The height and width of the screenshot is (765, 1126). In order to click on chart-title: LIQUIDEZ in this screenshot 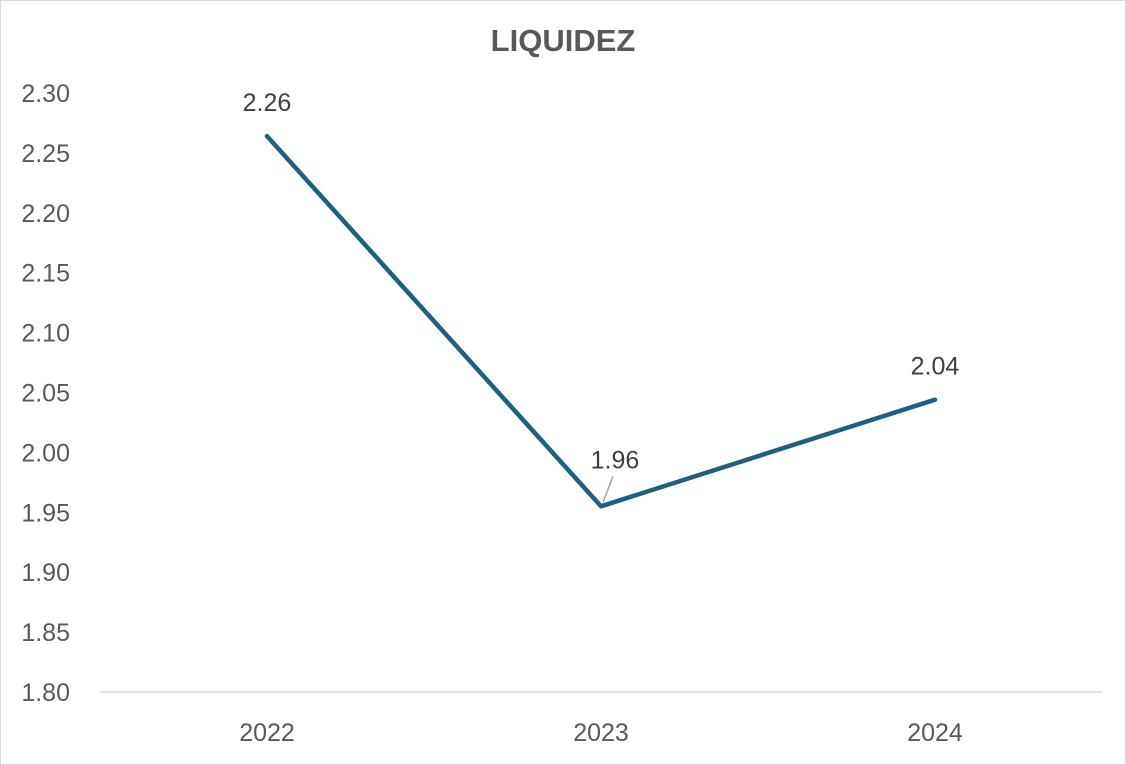, I will do `click(563, 40)`.